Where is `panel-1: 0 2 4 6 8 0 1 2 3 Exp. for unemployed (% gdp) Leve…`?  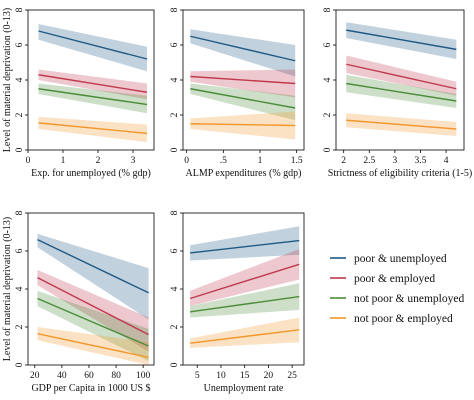 panel-1: 0 2 4 6 8 0 1 2 3 Exp. for unemployed (% gdp) Leve… is located at coordinates (78, 93).